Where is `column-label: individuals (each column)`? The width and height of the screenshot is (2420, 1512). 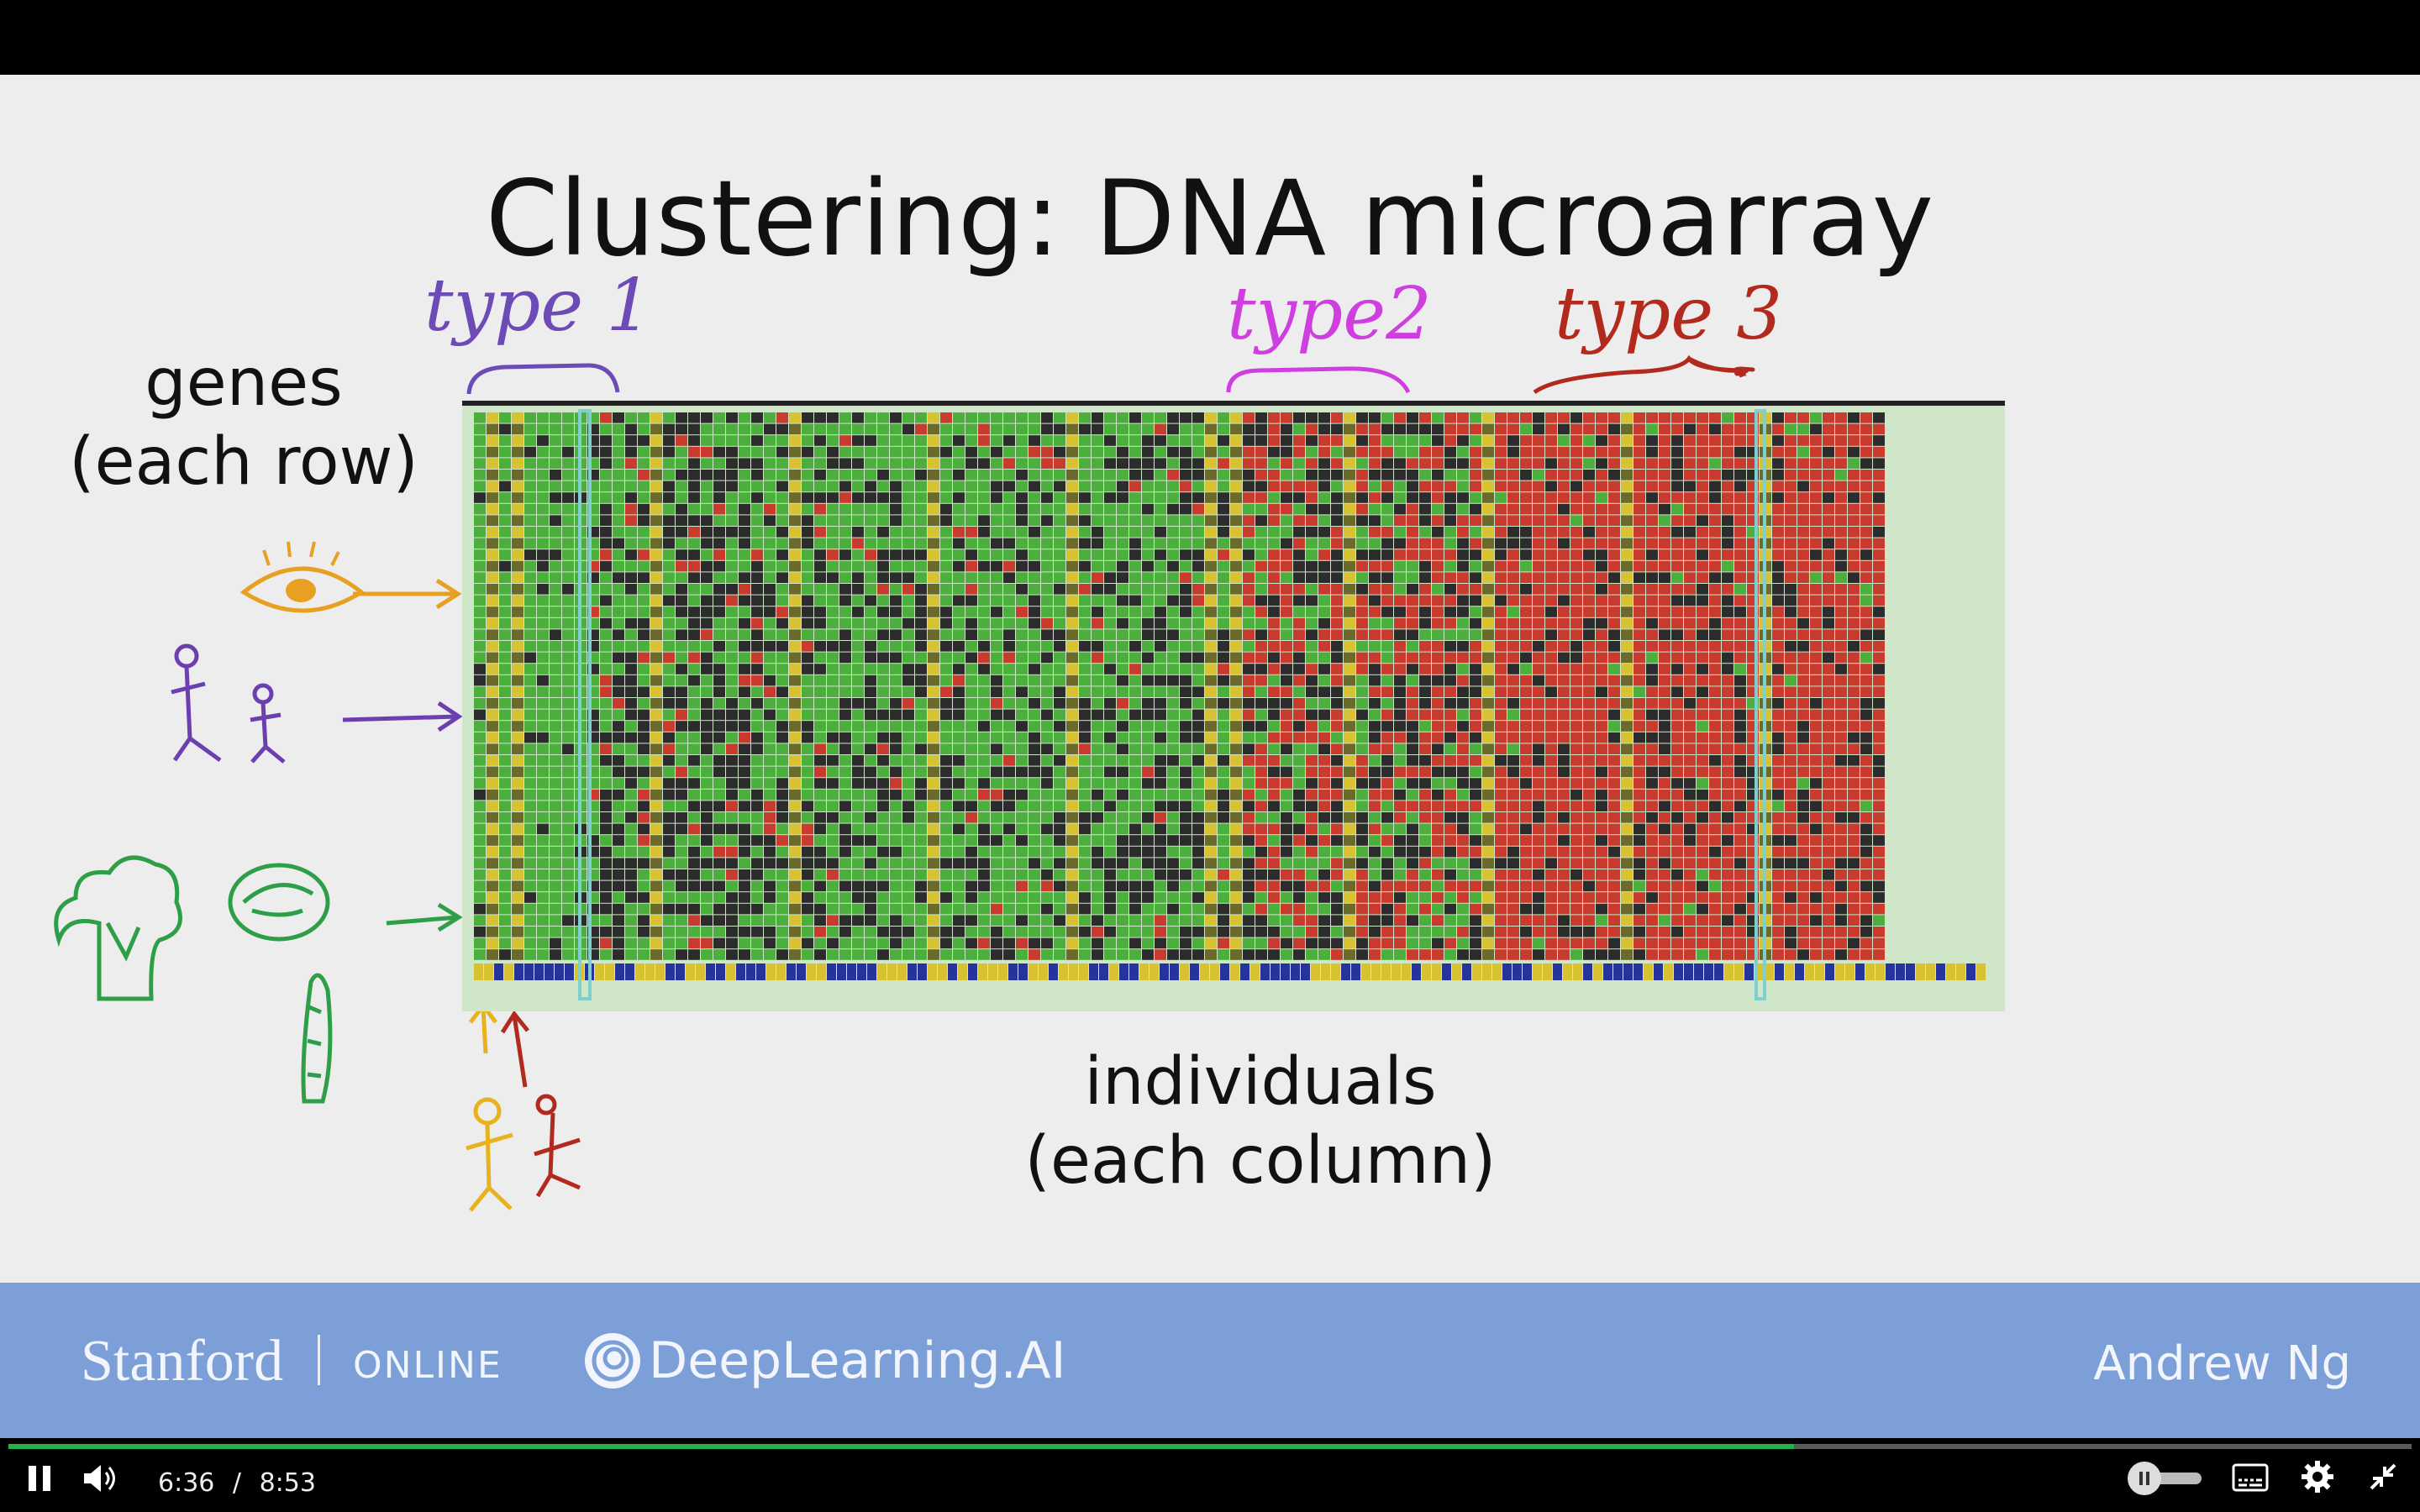
column-label: individuals (each column) is located at coordinates (1260, 1121).